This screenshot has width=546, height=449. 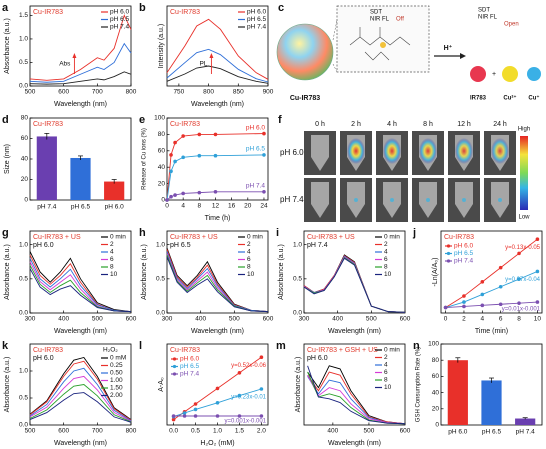 I want to click on panel-letter: i, so click(x=277, y=233).